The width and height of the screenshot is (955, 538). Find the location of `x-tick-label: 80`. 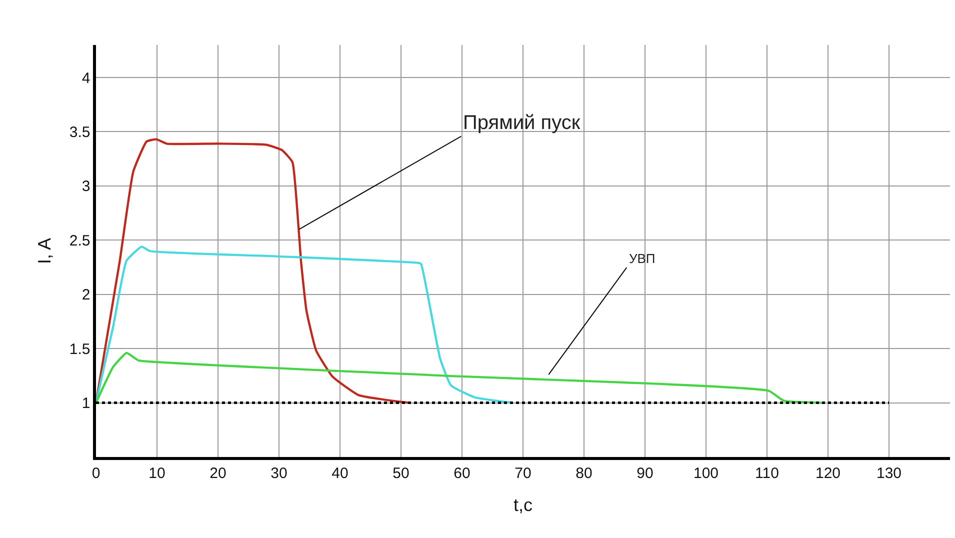

x-tick-label: 80 is located at coordinates (584, 473).